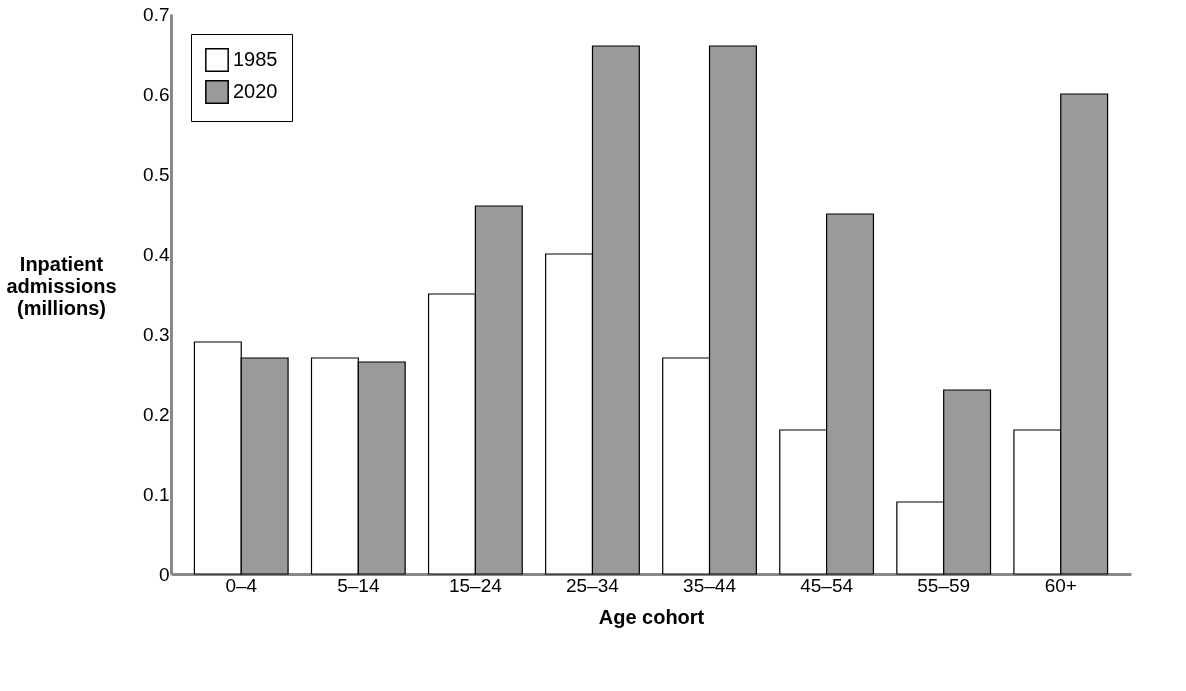  I want to click on y-tick-label: 0.2, so click(156, 414).